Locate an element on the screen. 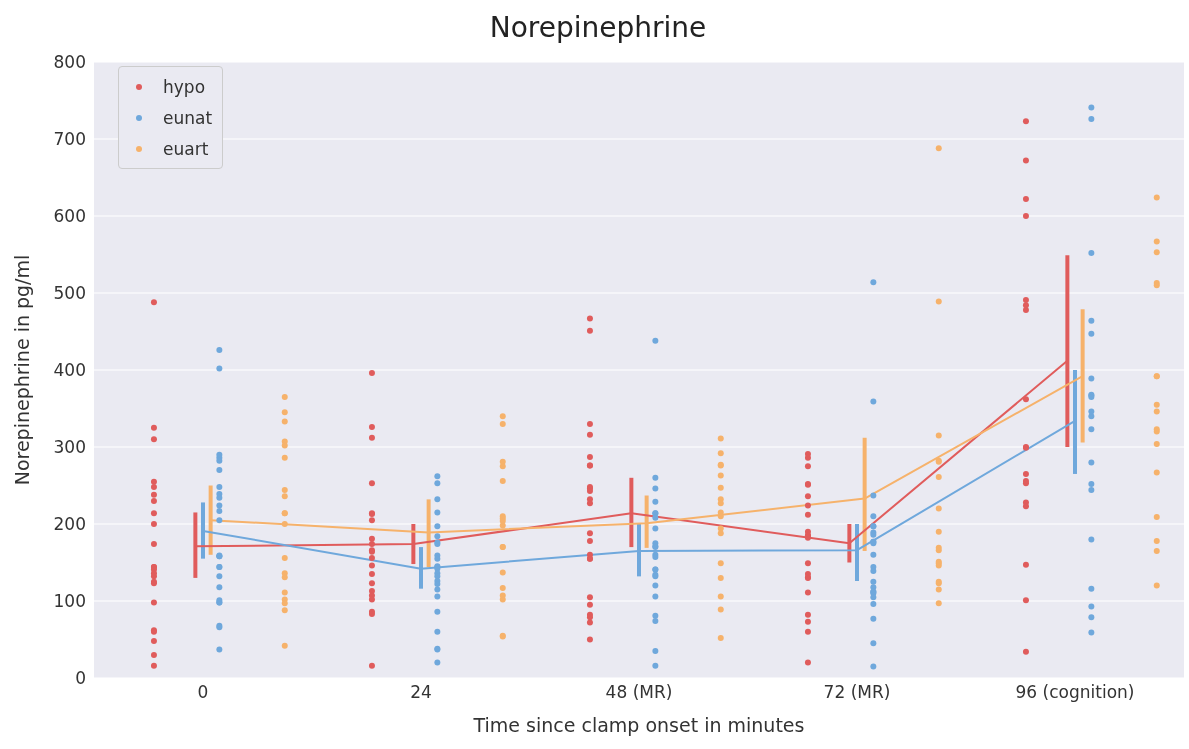 The width and height of the screenshot is (1189, 749). legend-label: euart is located at coordinates (186, 148).